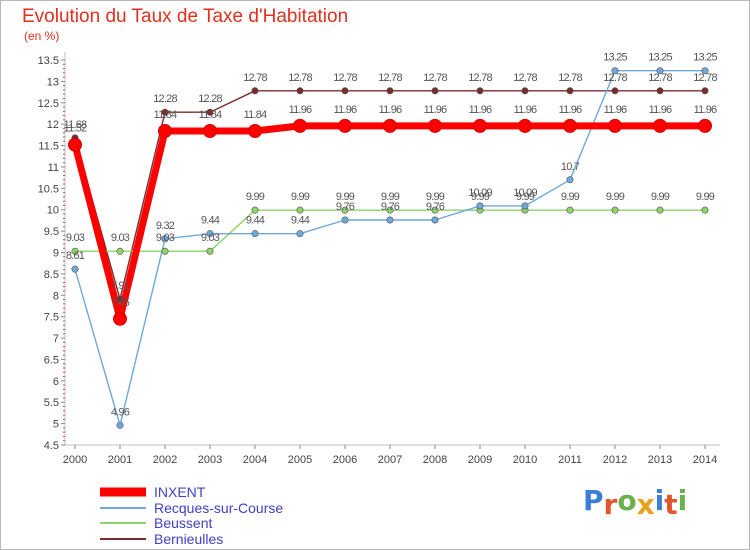  Describe the element at coordinates (645, 504) in the screenshot. I see `logo-letter: x` at that location.